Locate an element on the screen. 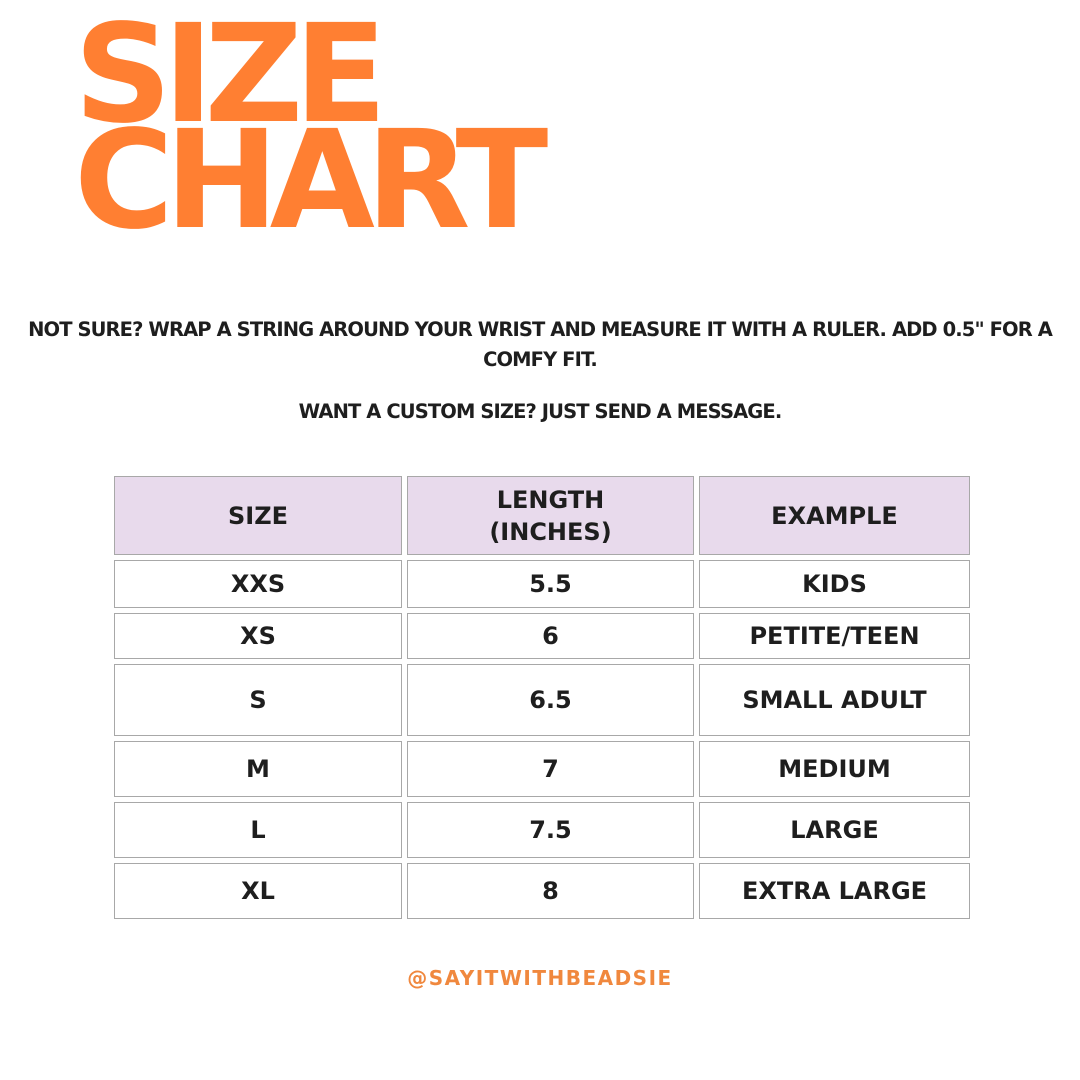  table-cell: XL is located at coordinates (258, 891).